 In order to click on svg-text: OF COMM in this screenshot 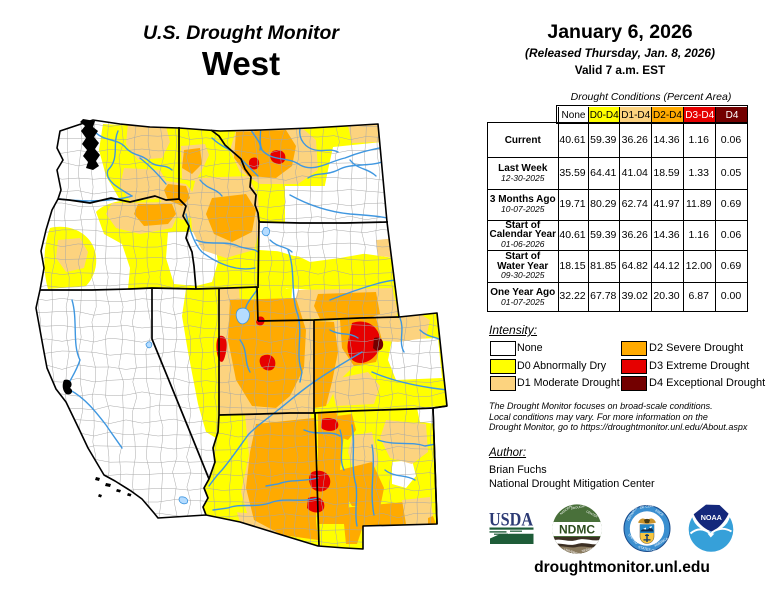, I will do `click(647, 506)`.